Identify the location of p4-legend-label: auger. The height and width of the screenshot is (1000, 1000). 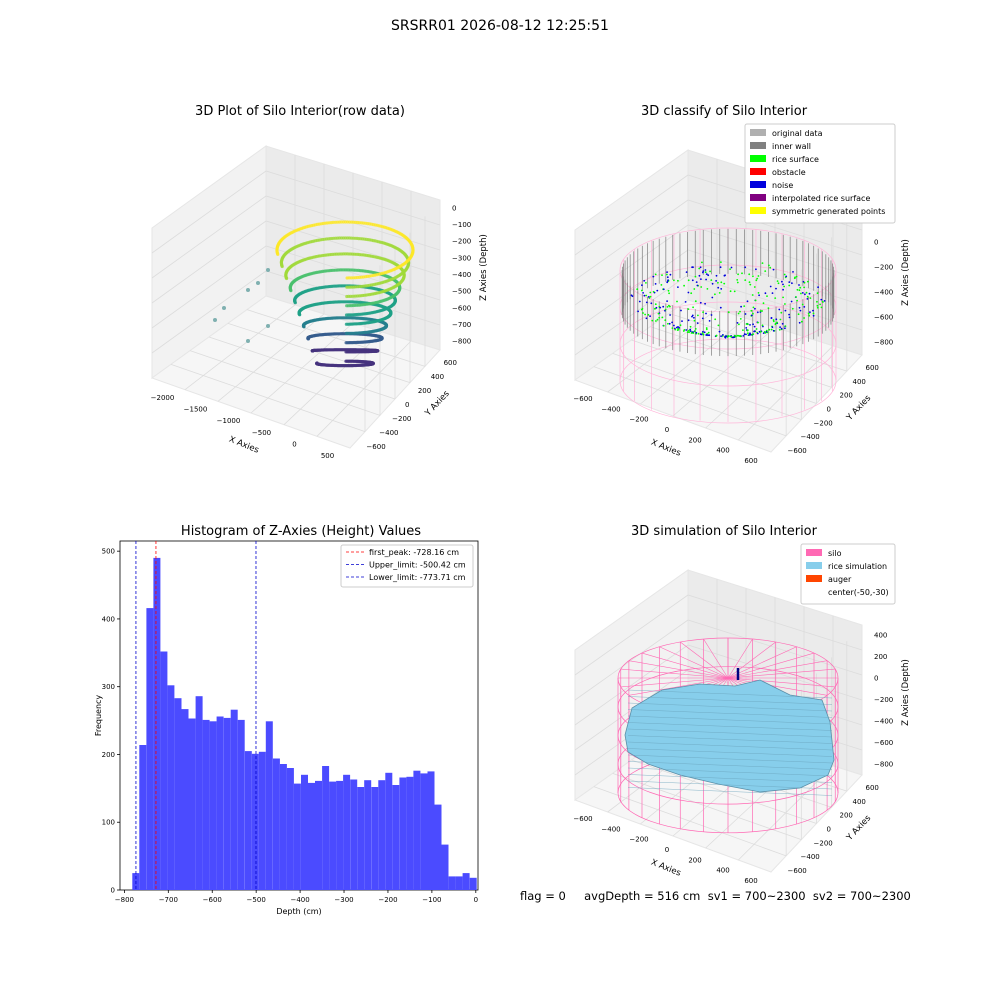
(840, 579).